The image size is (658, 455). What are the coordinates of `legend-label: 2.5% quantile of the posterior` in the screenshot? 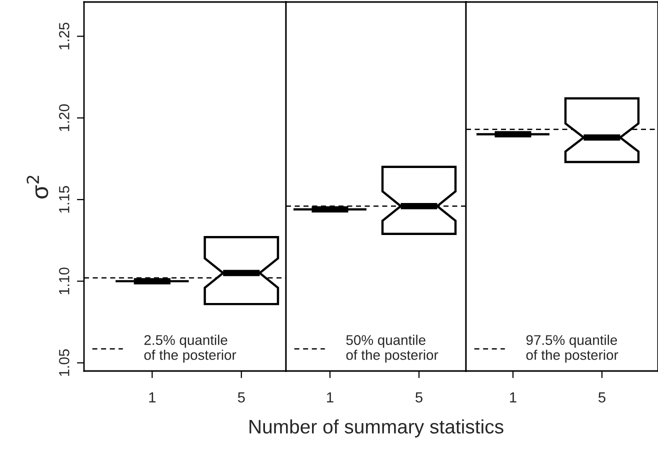 It's located at (190, 348).